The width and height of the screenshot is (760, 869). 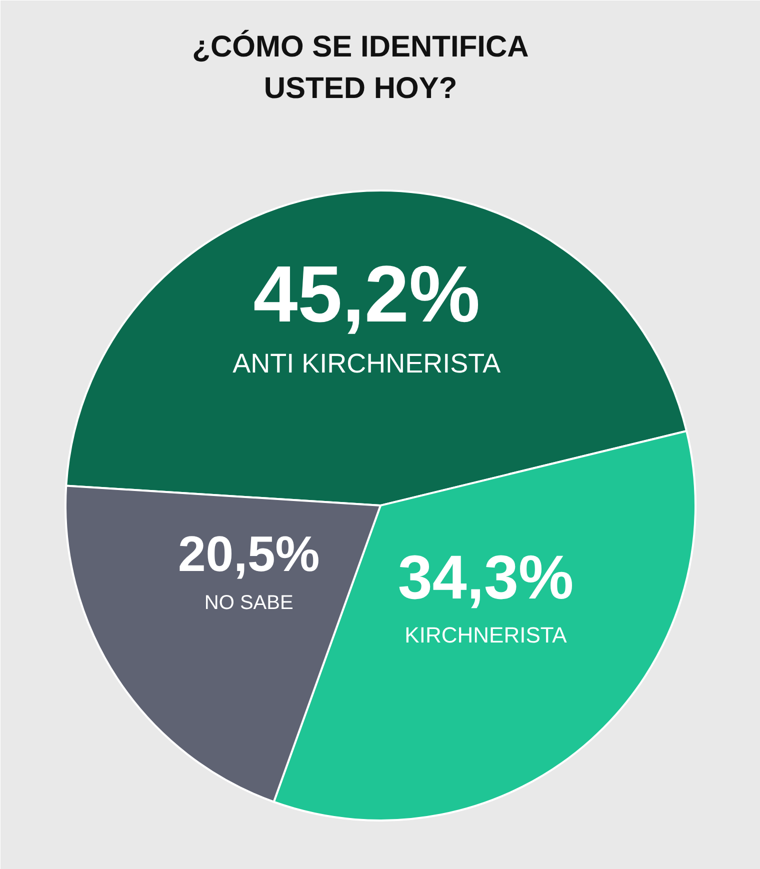 I want to click on slice-label: NO SABE, so click(x=249, y=603).